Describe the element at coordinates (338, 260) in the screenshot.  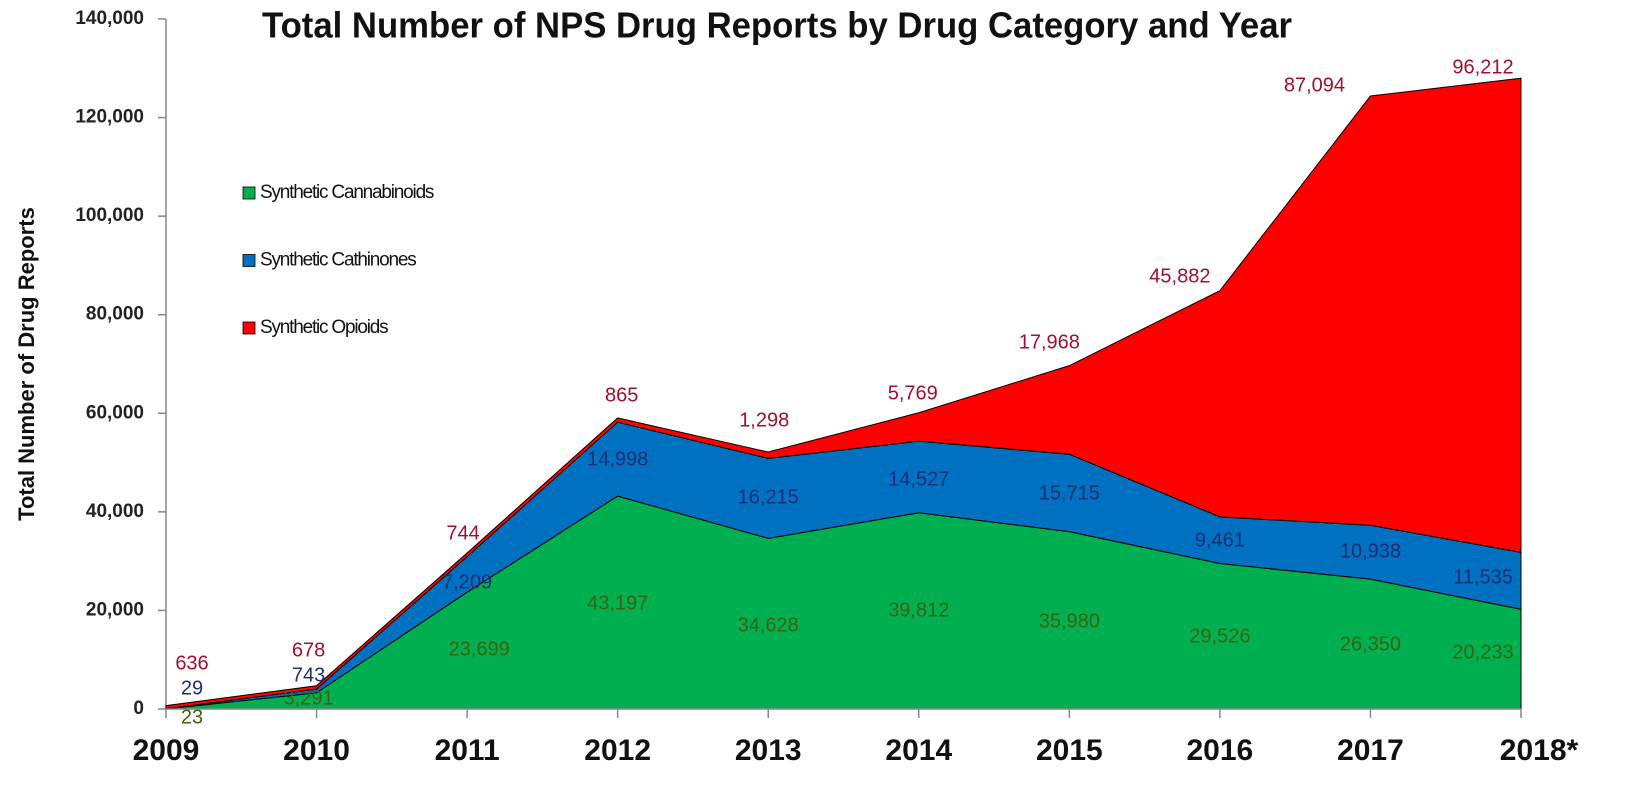
I see `legend-label: Synthetic Cathinones` at that location.